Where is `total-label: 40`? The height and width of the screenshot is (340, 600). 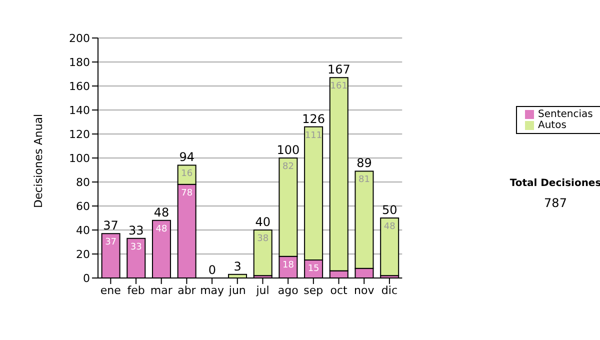 total-label: 40 is located at coordinates (263, 222).